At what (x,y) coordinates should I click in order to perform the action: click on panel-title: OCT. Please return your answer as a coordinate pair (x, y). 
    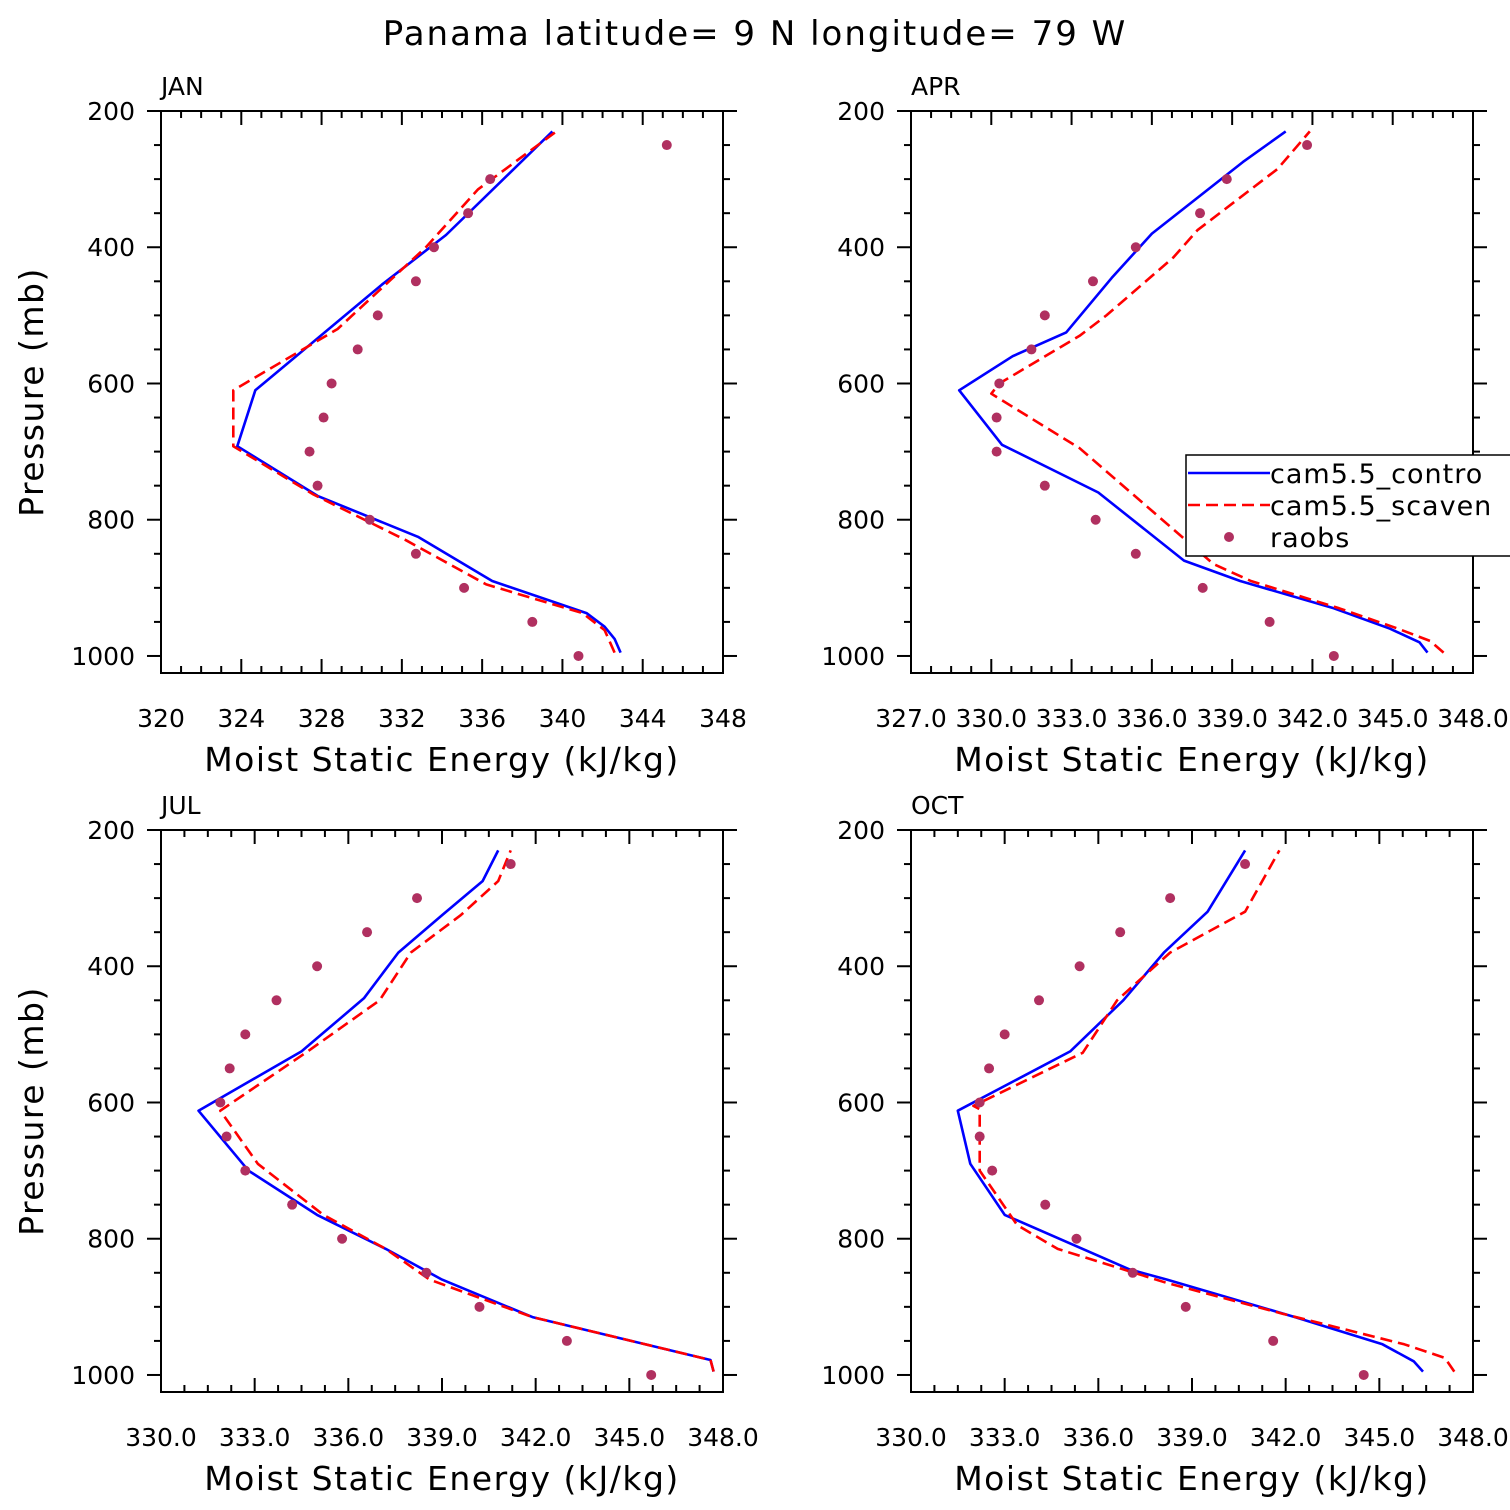
    Looking at the image, I should click on (937, 805).